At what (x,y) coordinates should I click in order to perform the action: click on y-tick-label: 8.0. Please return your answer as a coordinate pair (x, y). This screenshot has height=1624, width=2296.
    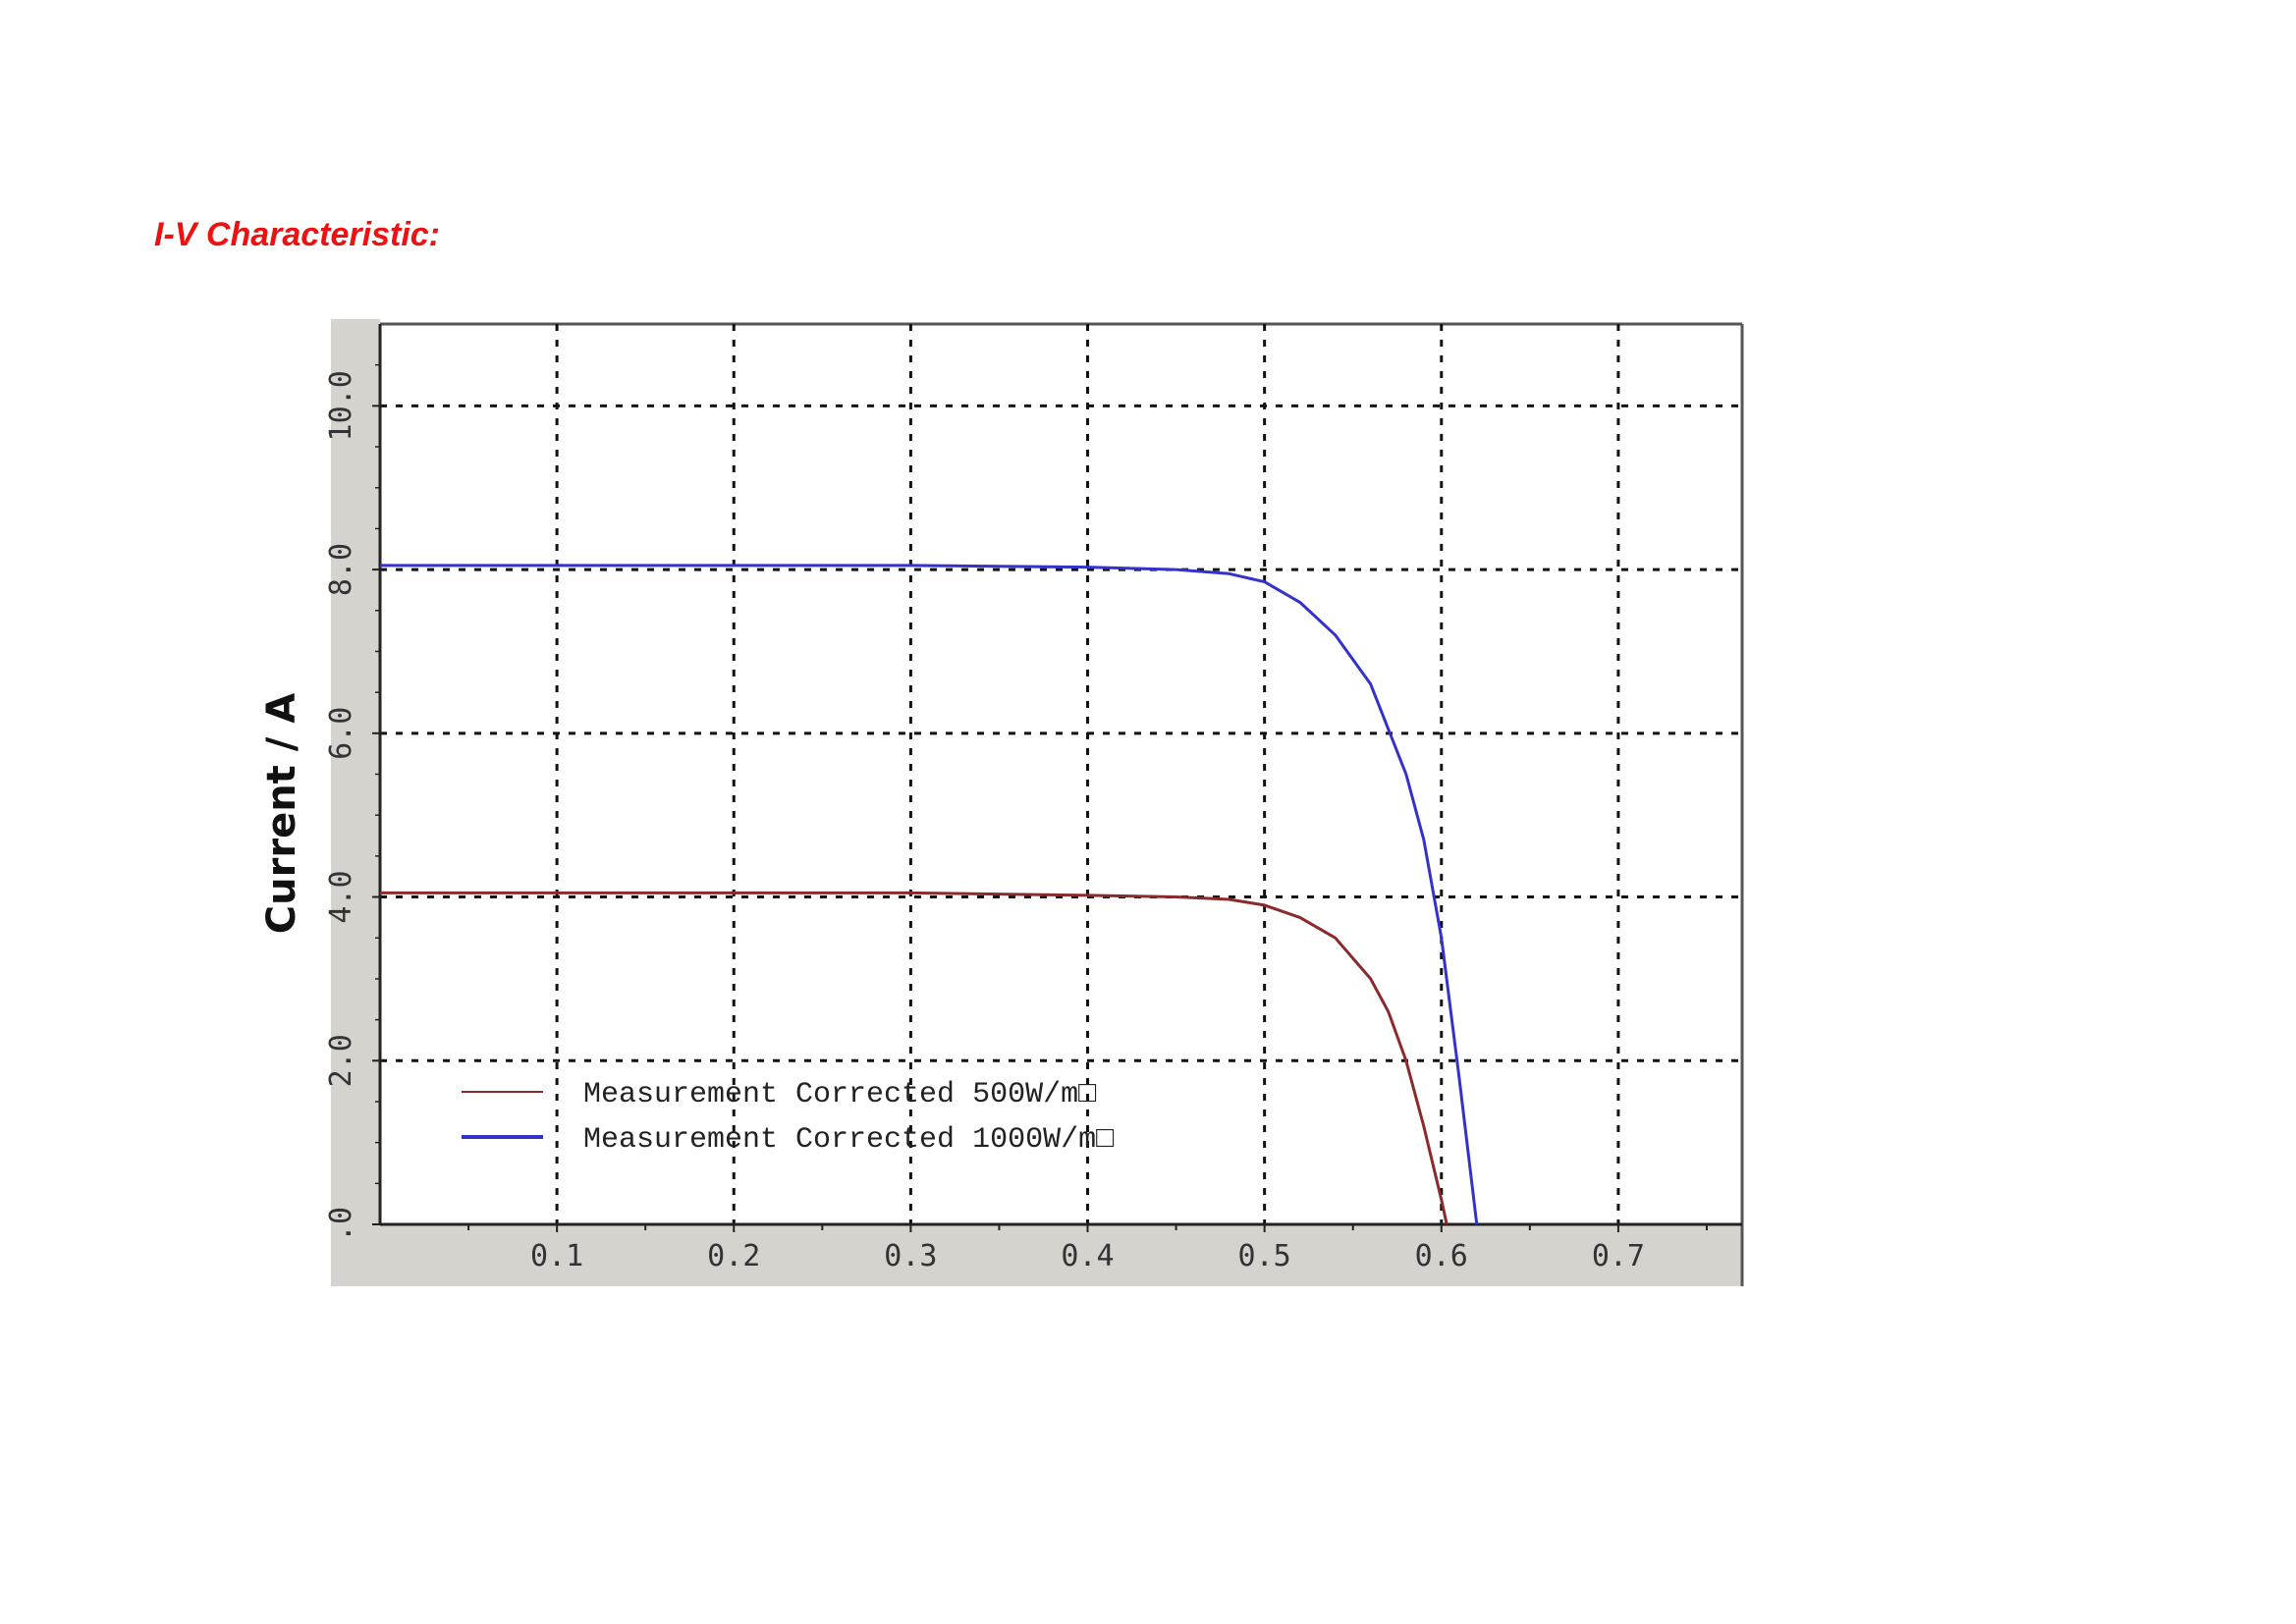
    Looking at the image, I should click on (341, 569).